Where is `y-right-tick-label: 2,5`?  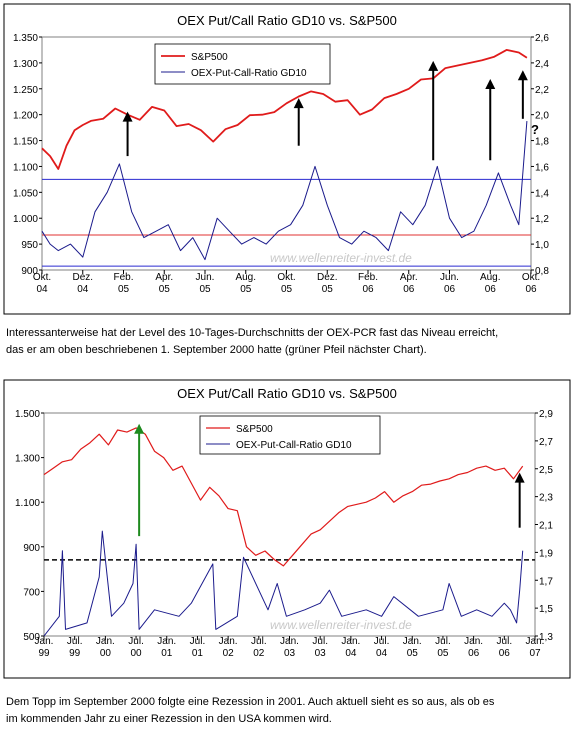 y-right-tick-label: 2,5 is located at coordinates (546, 470).